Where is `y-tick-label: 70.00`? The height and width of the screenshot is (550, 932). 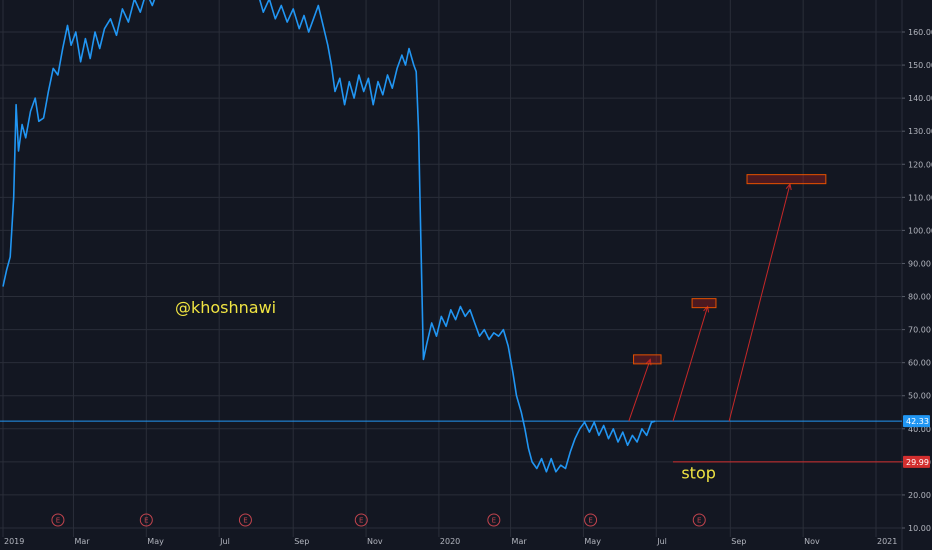 y-tick-label: 70.00 is located at coordinates (919, 330).